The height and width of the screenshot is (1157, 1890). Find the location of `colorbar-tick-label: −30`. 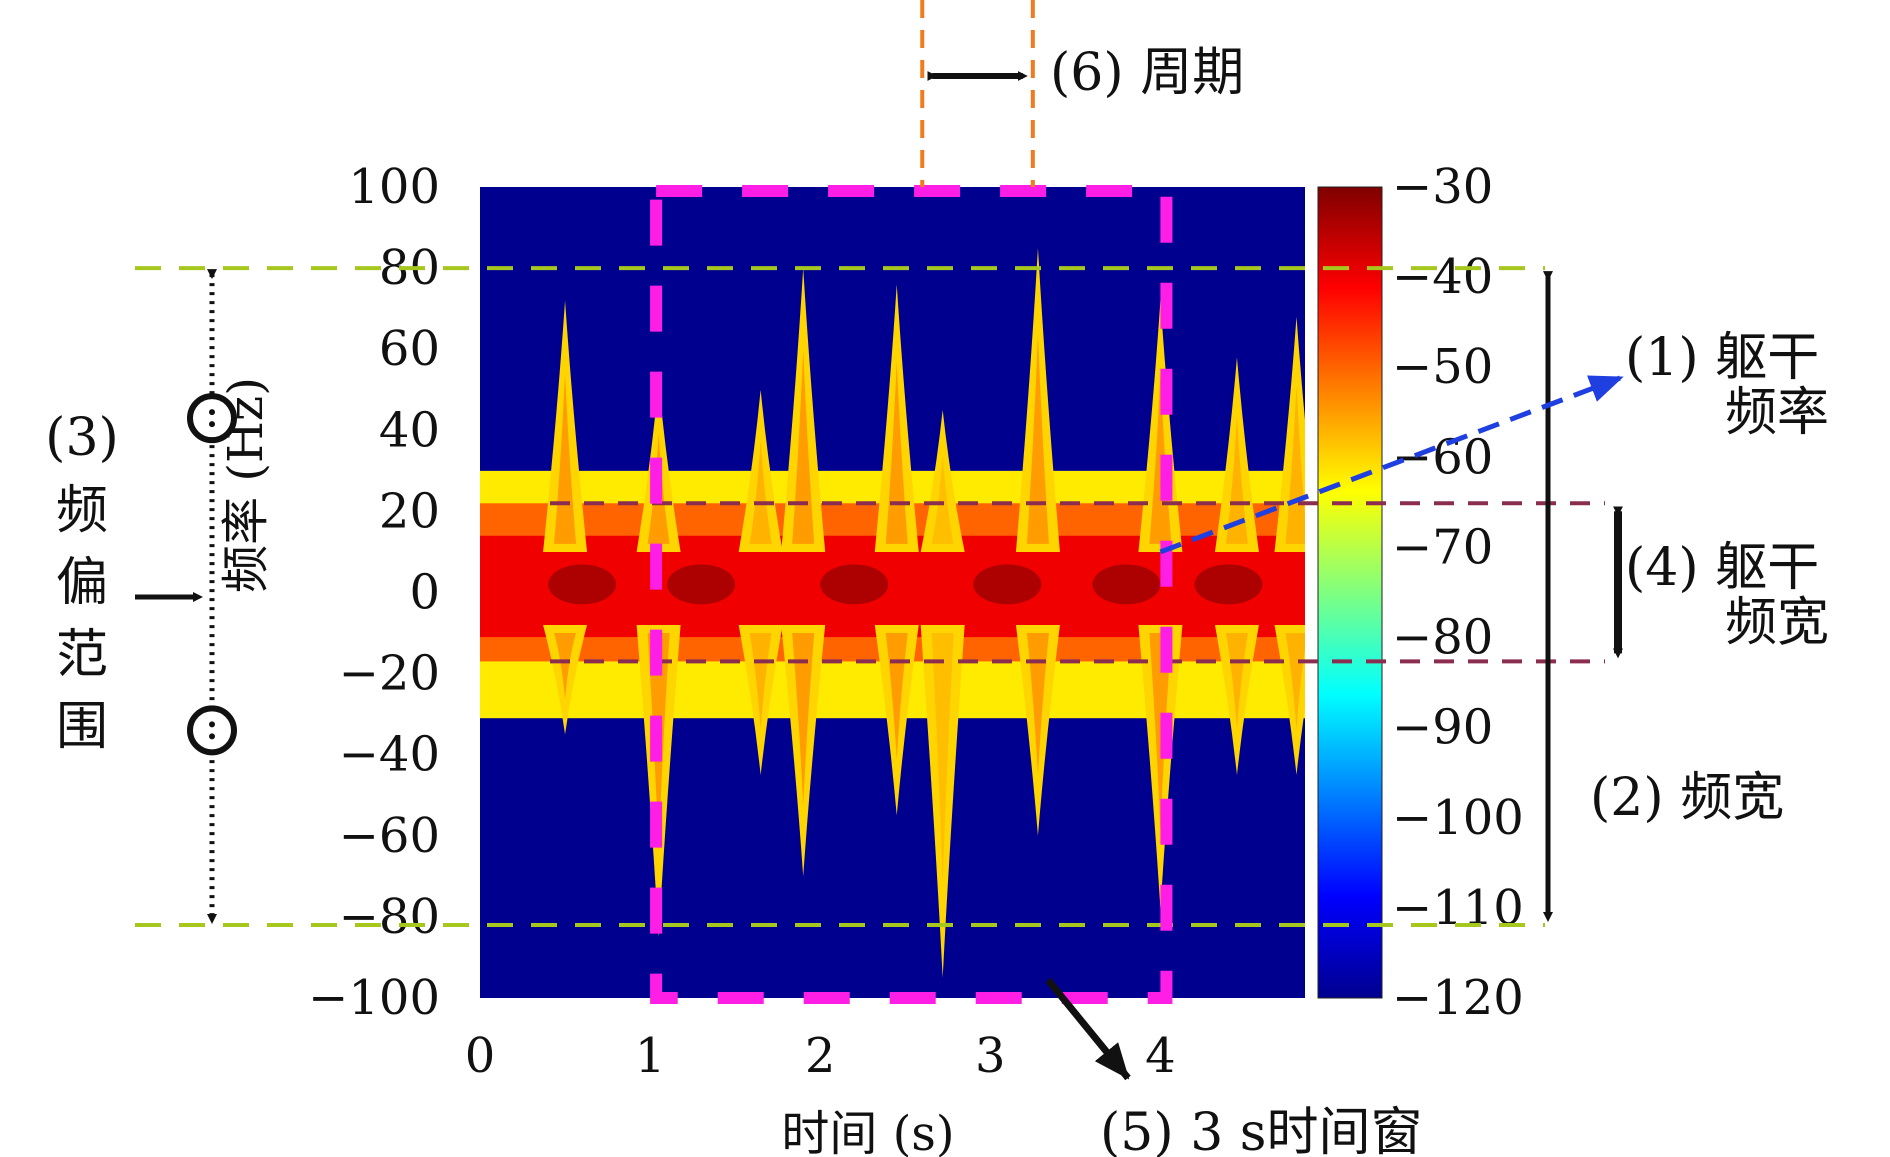

colorbar-tick-label: −30 is located at coordinates (1442, 187).